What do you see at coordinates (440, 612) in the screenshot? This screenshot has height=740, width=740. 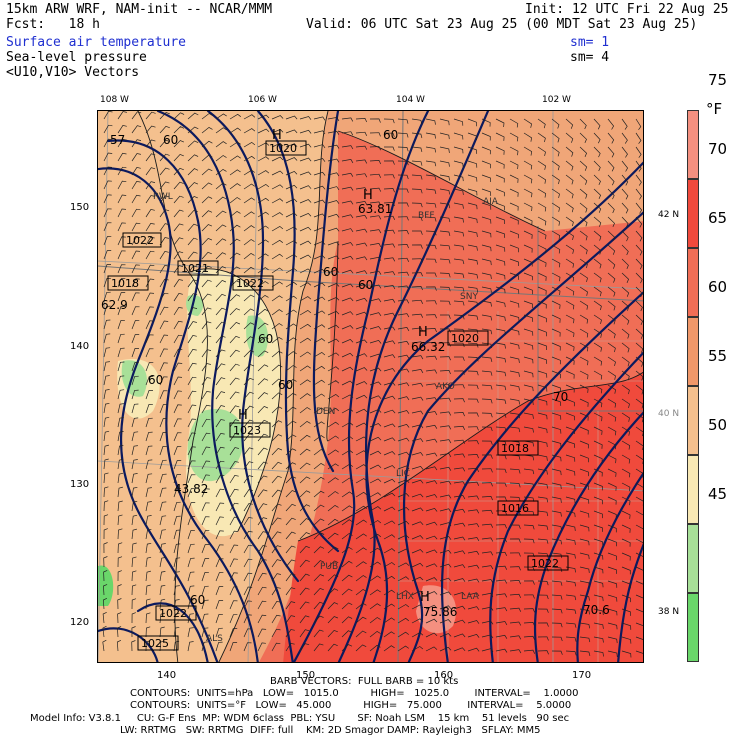 I see `temp-label: 75.86` at bounding box center [440, 612].